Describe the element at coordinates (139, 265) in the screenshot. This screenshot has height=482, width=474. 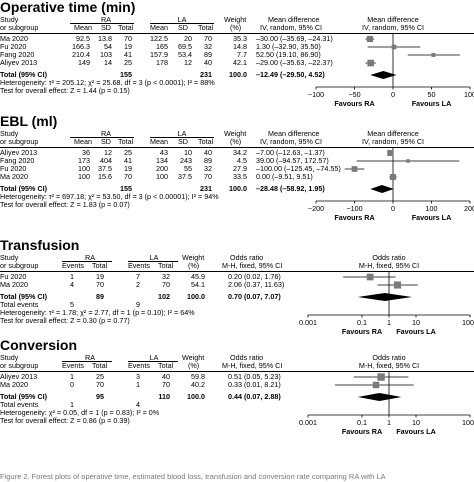
I see `col-header: Events` at that location.